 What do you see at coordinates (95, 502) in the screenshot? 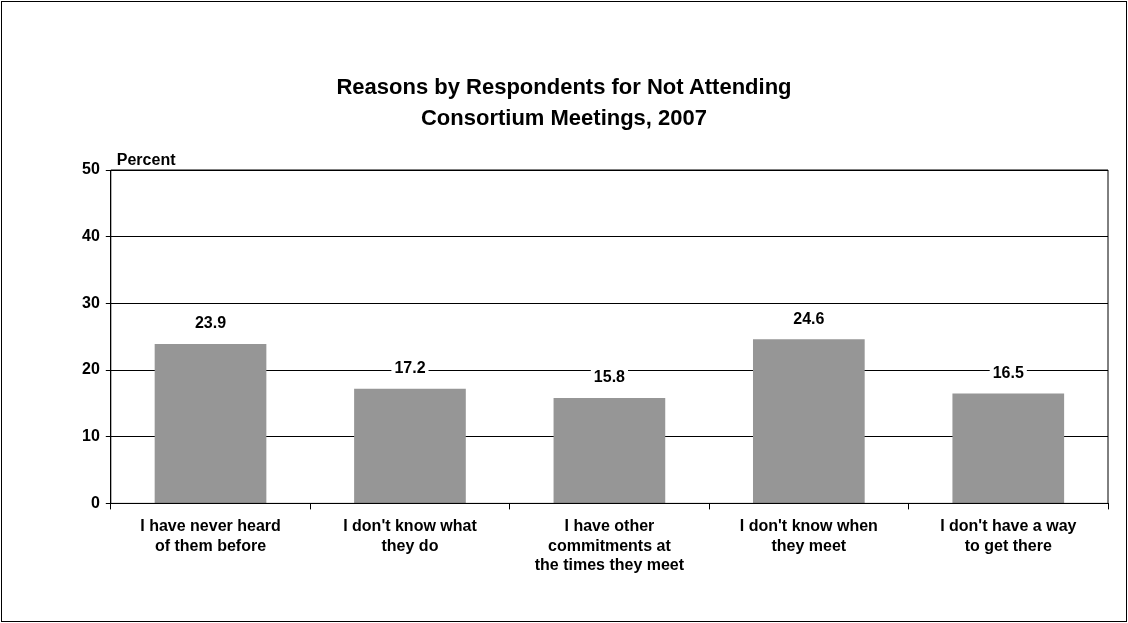
I see `y-tick-label: 0` at bounding box center [95, 502].